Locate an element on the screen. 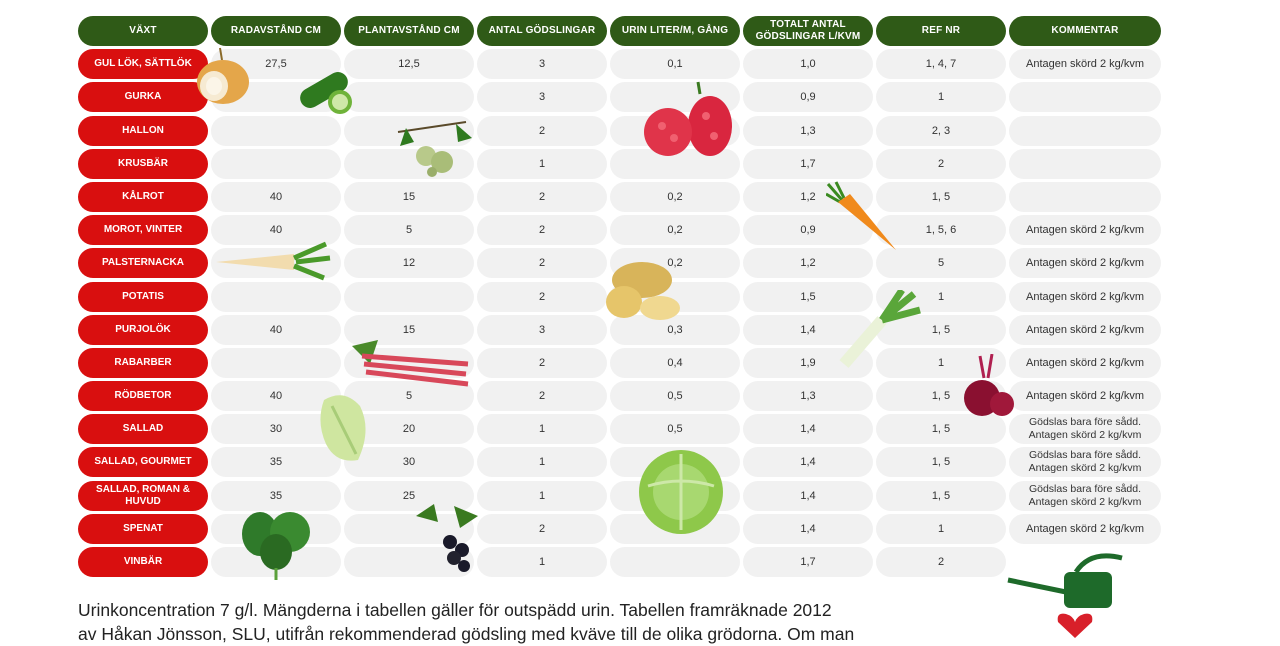 This screenshot has height=646, width=1280. watering-can-icon is located at coordinates (1065, 580).